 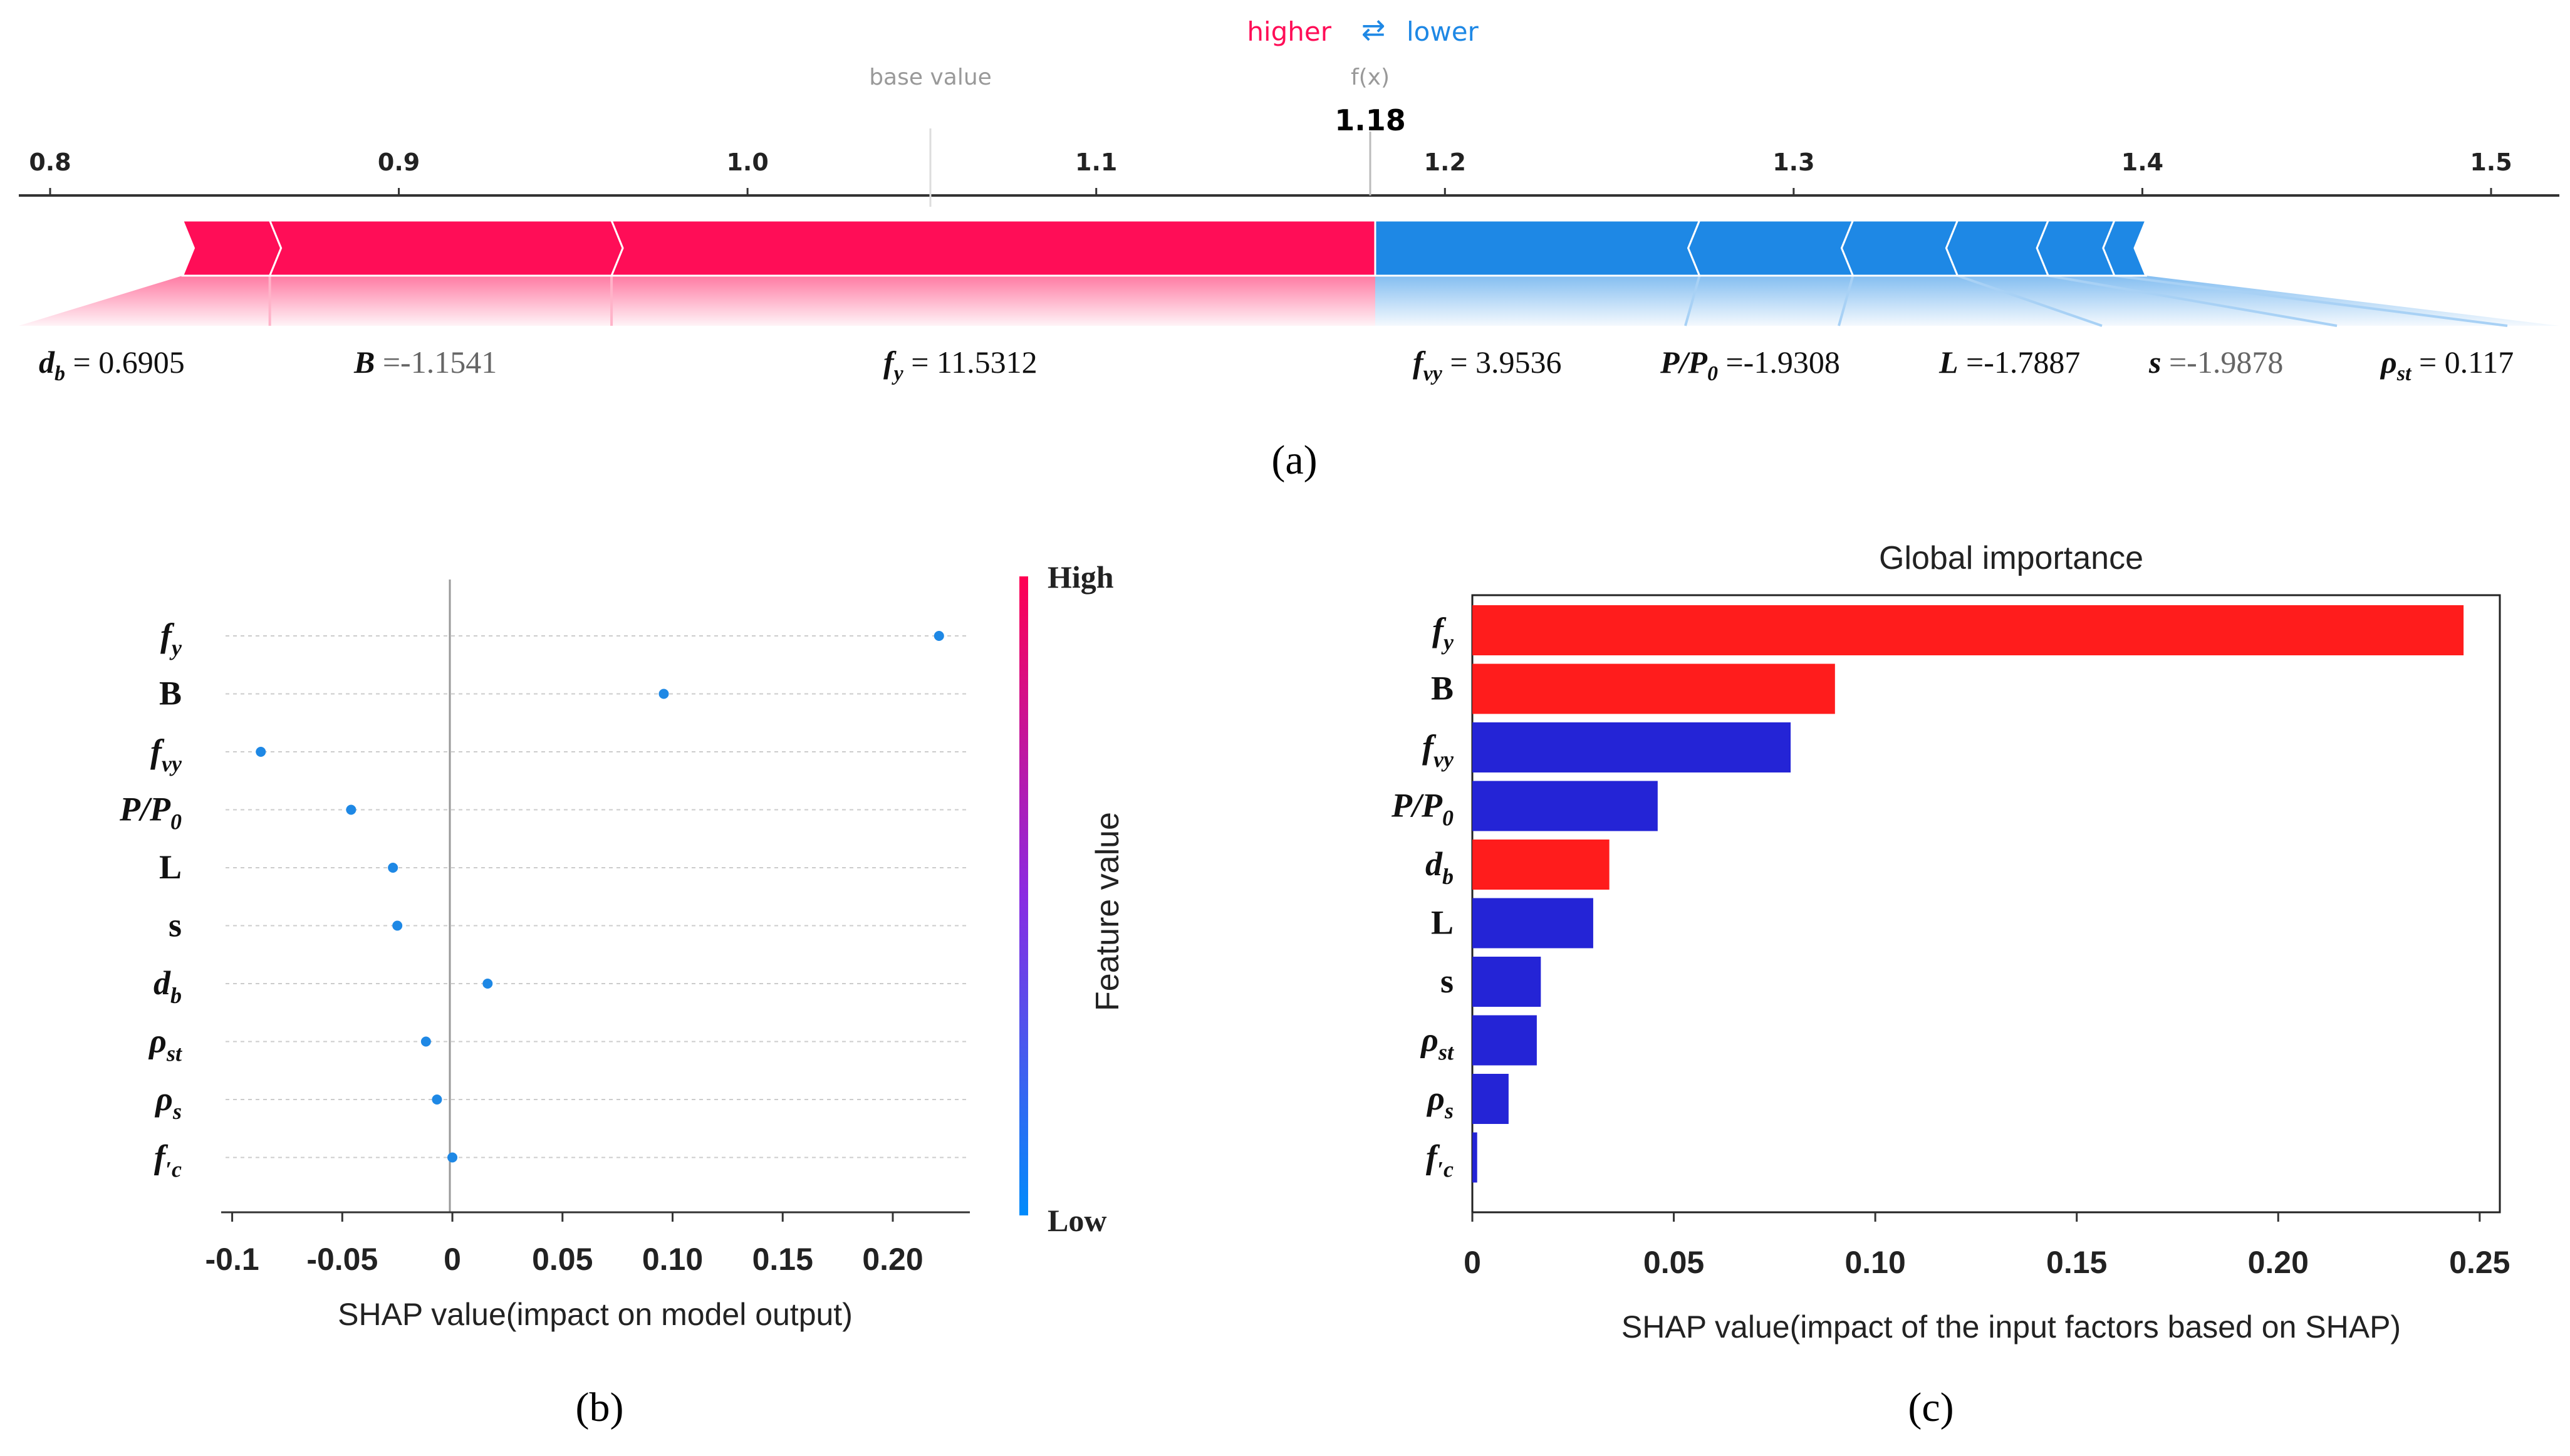 I want to click on a-feature-value: = 3.9536, so click(x=1502, y=363).